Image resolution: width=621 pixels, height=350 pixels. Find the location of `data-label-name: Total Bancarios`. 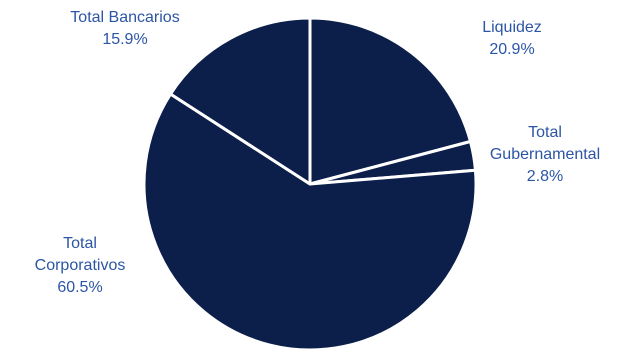

data-label-name: Total Bancarios is located at coordinates (124, 17).